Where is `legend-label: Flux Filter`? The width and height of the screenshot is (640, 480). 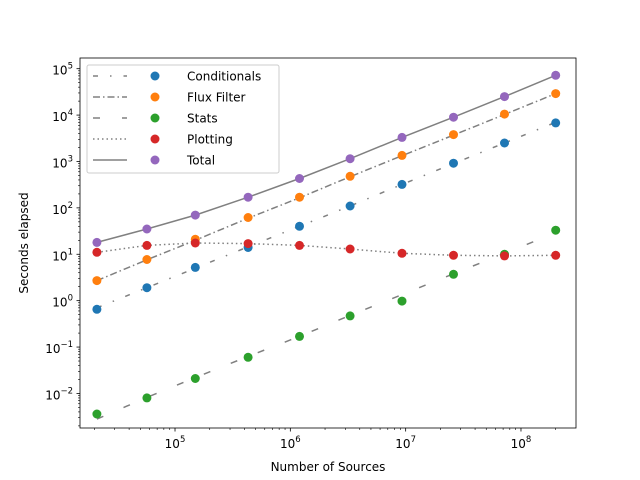 legend-label: Flux Filter is located at coordinates (216, 98).